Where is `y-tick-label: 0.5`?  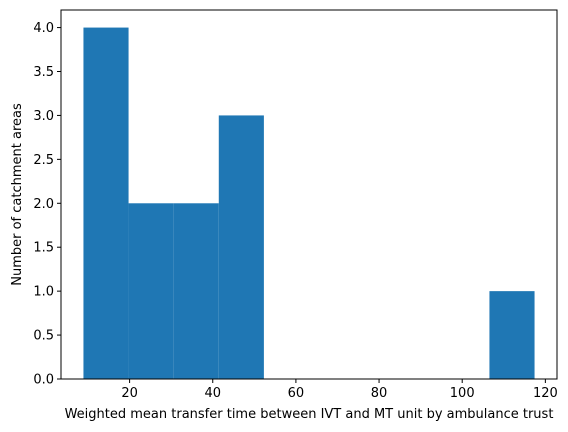
y-tick-label: 0.5 is located at coordinates (43, 336).